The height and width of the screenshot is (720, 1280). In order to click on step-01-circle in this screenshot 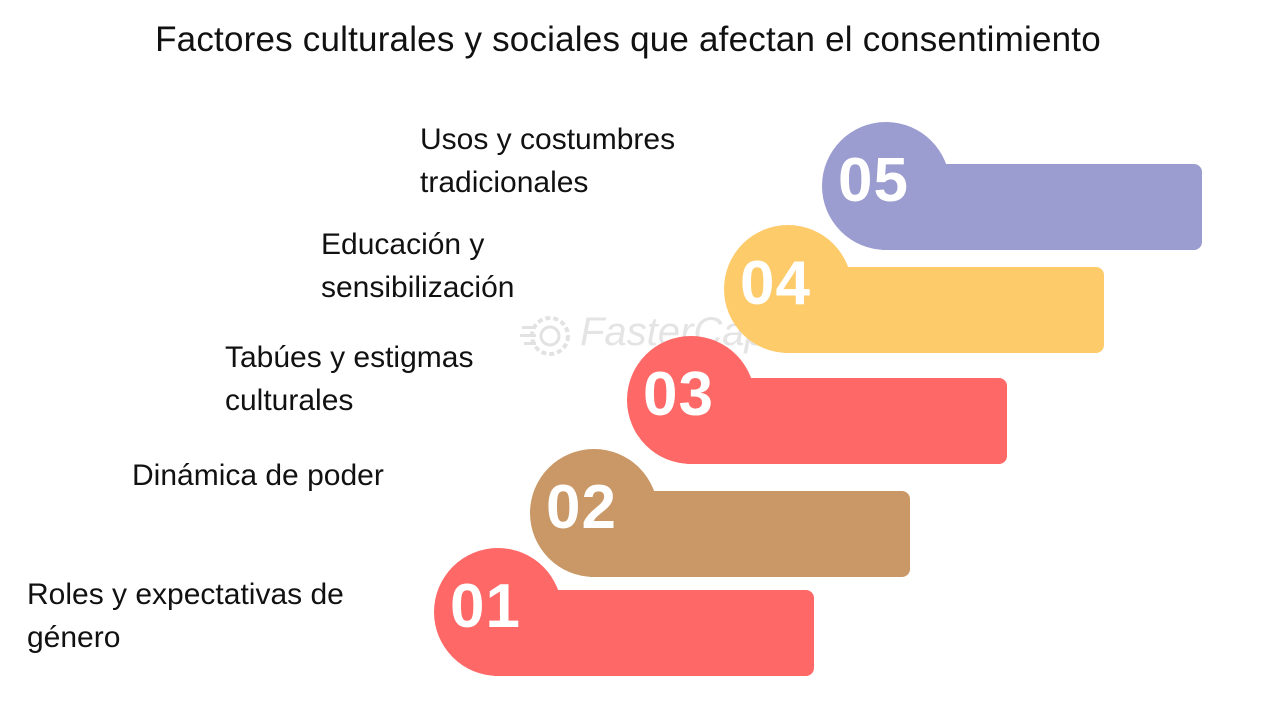, I will do `click(498, 612)`.